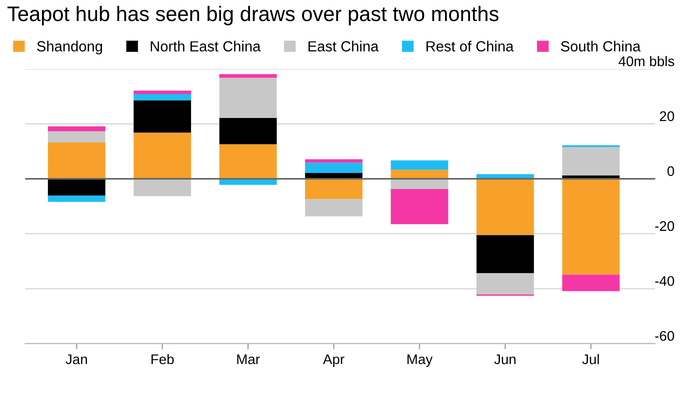  What do you see at coordinates (69, 47) in the screenshot?
I see `legend-label: Shandong` at bounding box center [69, 47].